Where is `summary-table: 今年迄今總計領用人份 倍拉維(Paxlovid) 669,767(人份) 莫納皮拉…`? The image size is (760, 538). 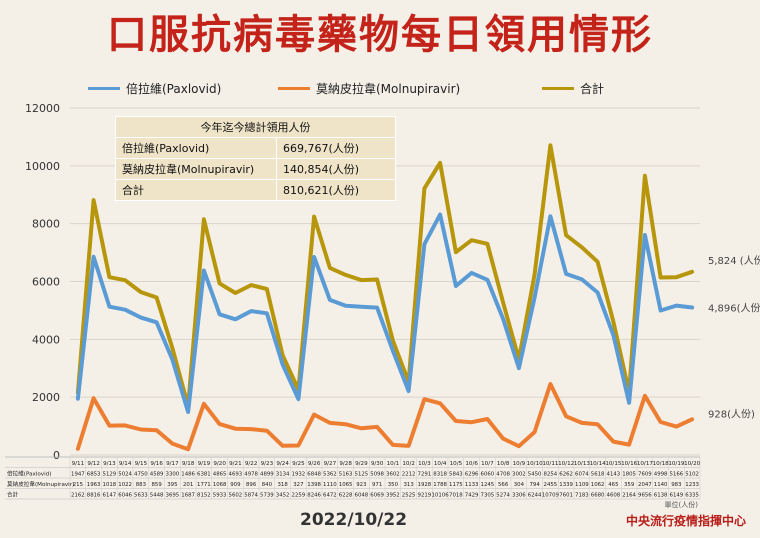 summary-table: 今年迄今總計領用人份 倍拉維(Paxlovid) 669,767(人份) 莫納皮拉… is located at coordinates (255, 158).